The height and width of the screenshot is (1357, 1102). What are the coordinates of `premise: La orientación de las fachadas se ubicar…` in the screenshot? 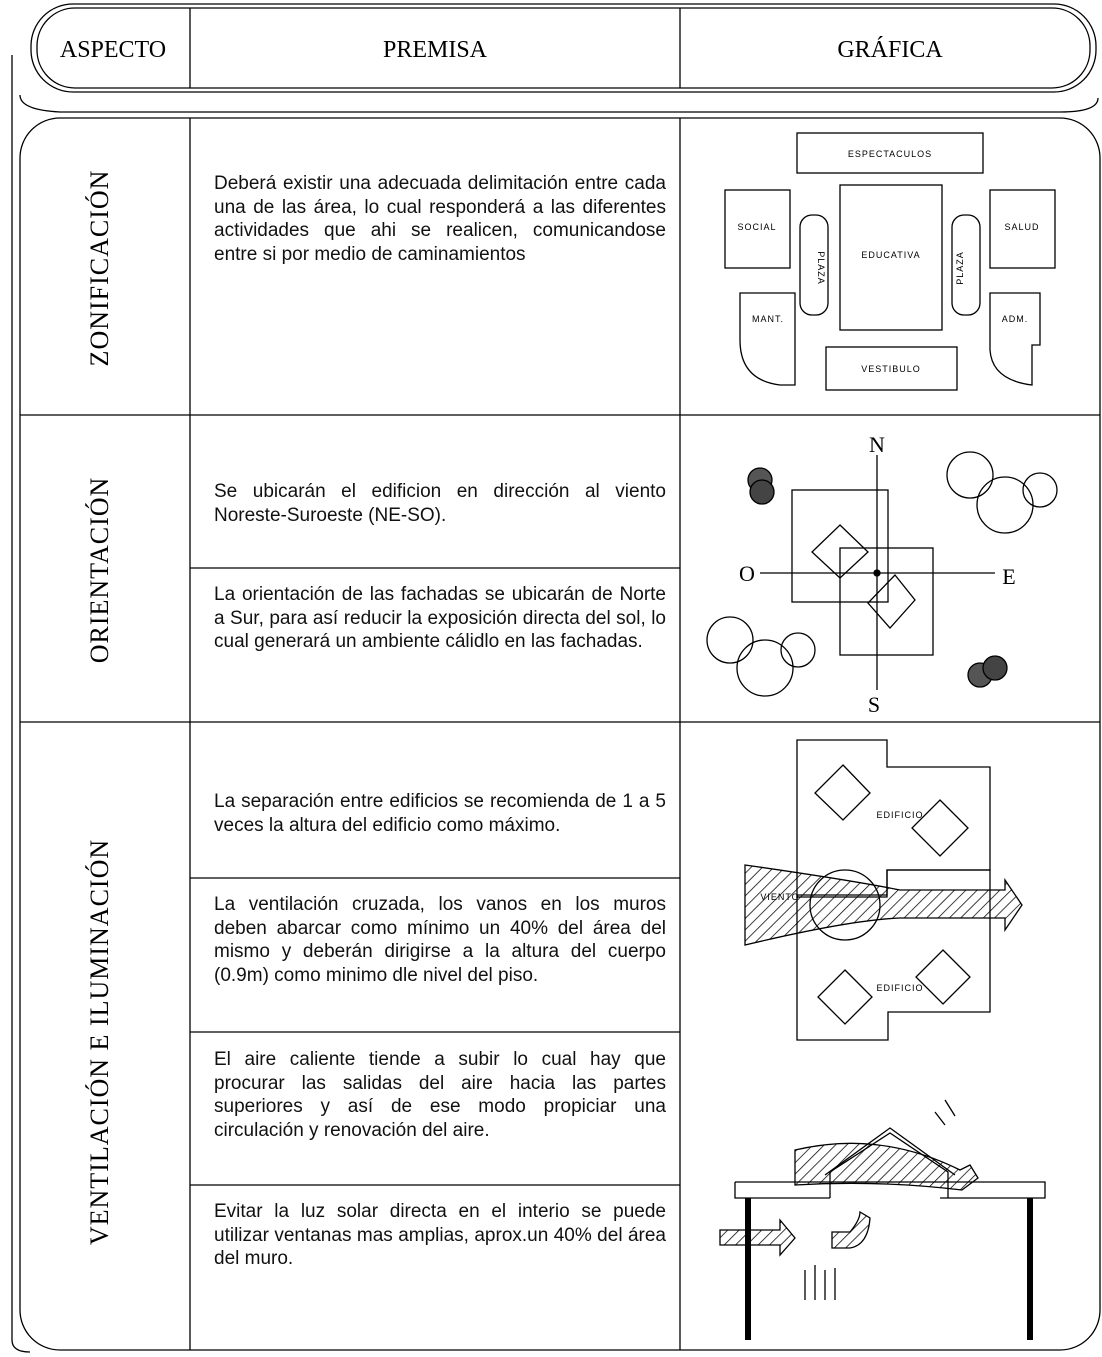 It's located at (440, 618).